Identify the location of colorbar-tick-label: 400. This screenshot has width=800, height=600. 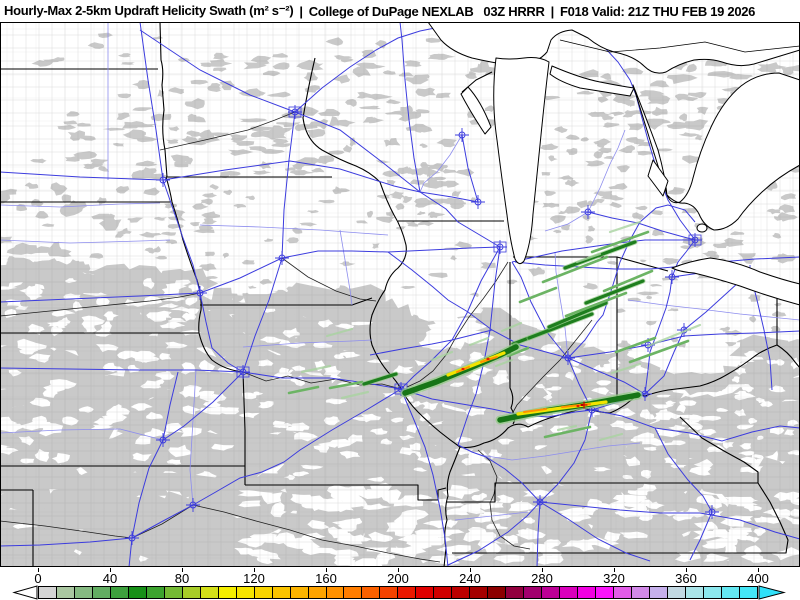
(758, 578).